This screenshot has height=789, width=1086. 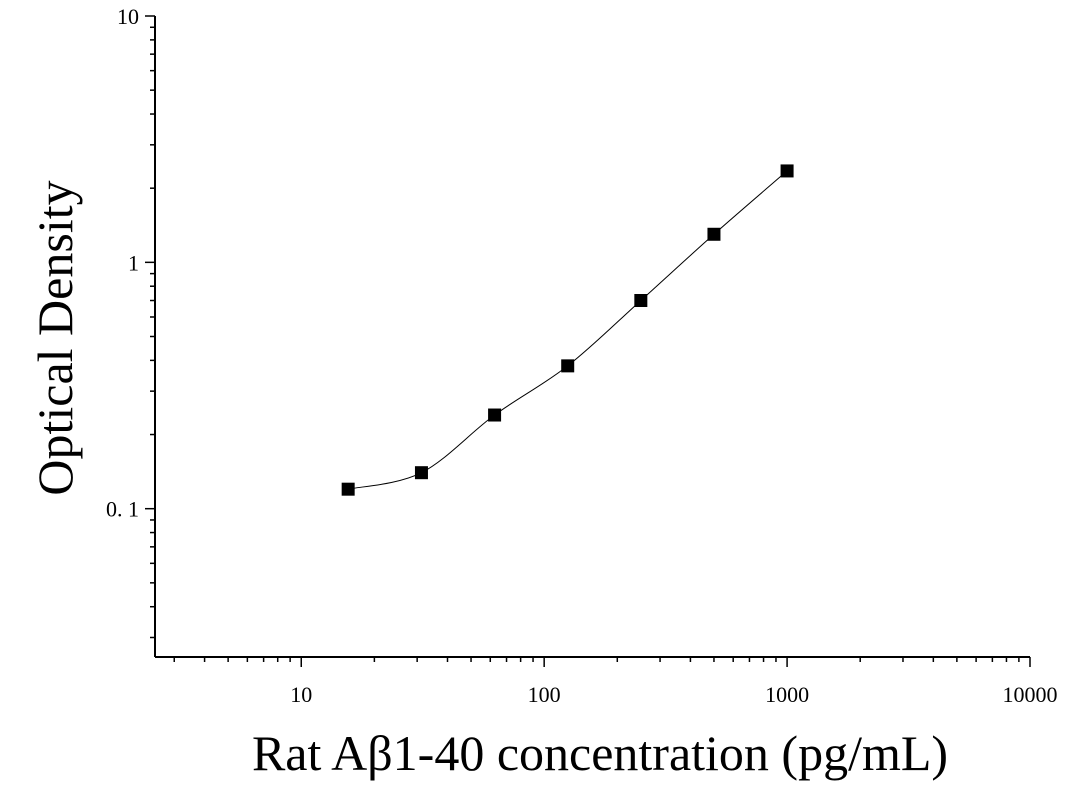 I want to click on x-tick-label: 10, so click(x=301, y=694).